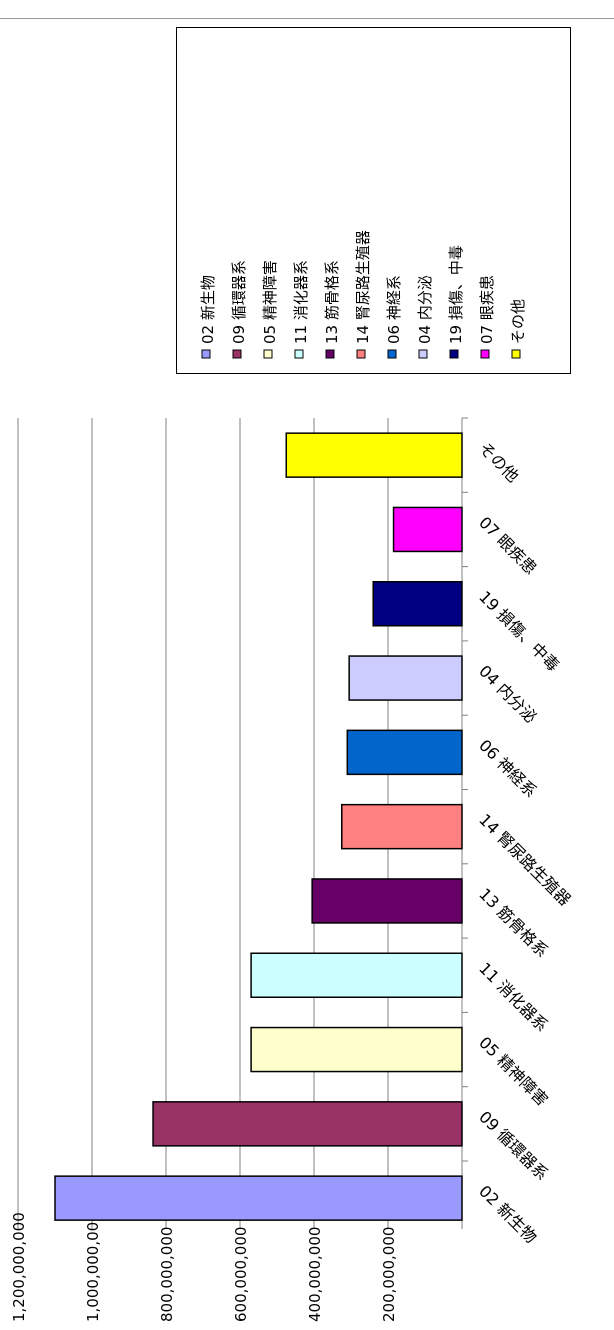 The width and height of the screenshot is (614, 1330). What do you see at coordinates (498, 462) in the screenshot?
I see `category-label: その他` at bounding box center [498, 462].